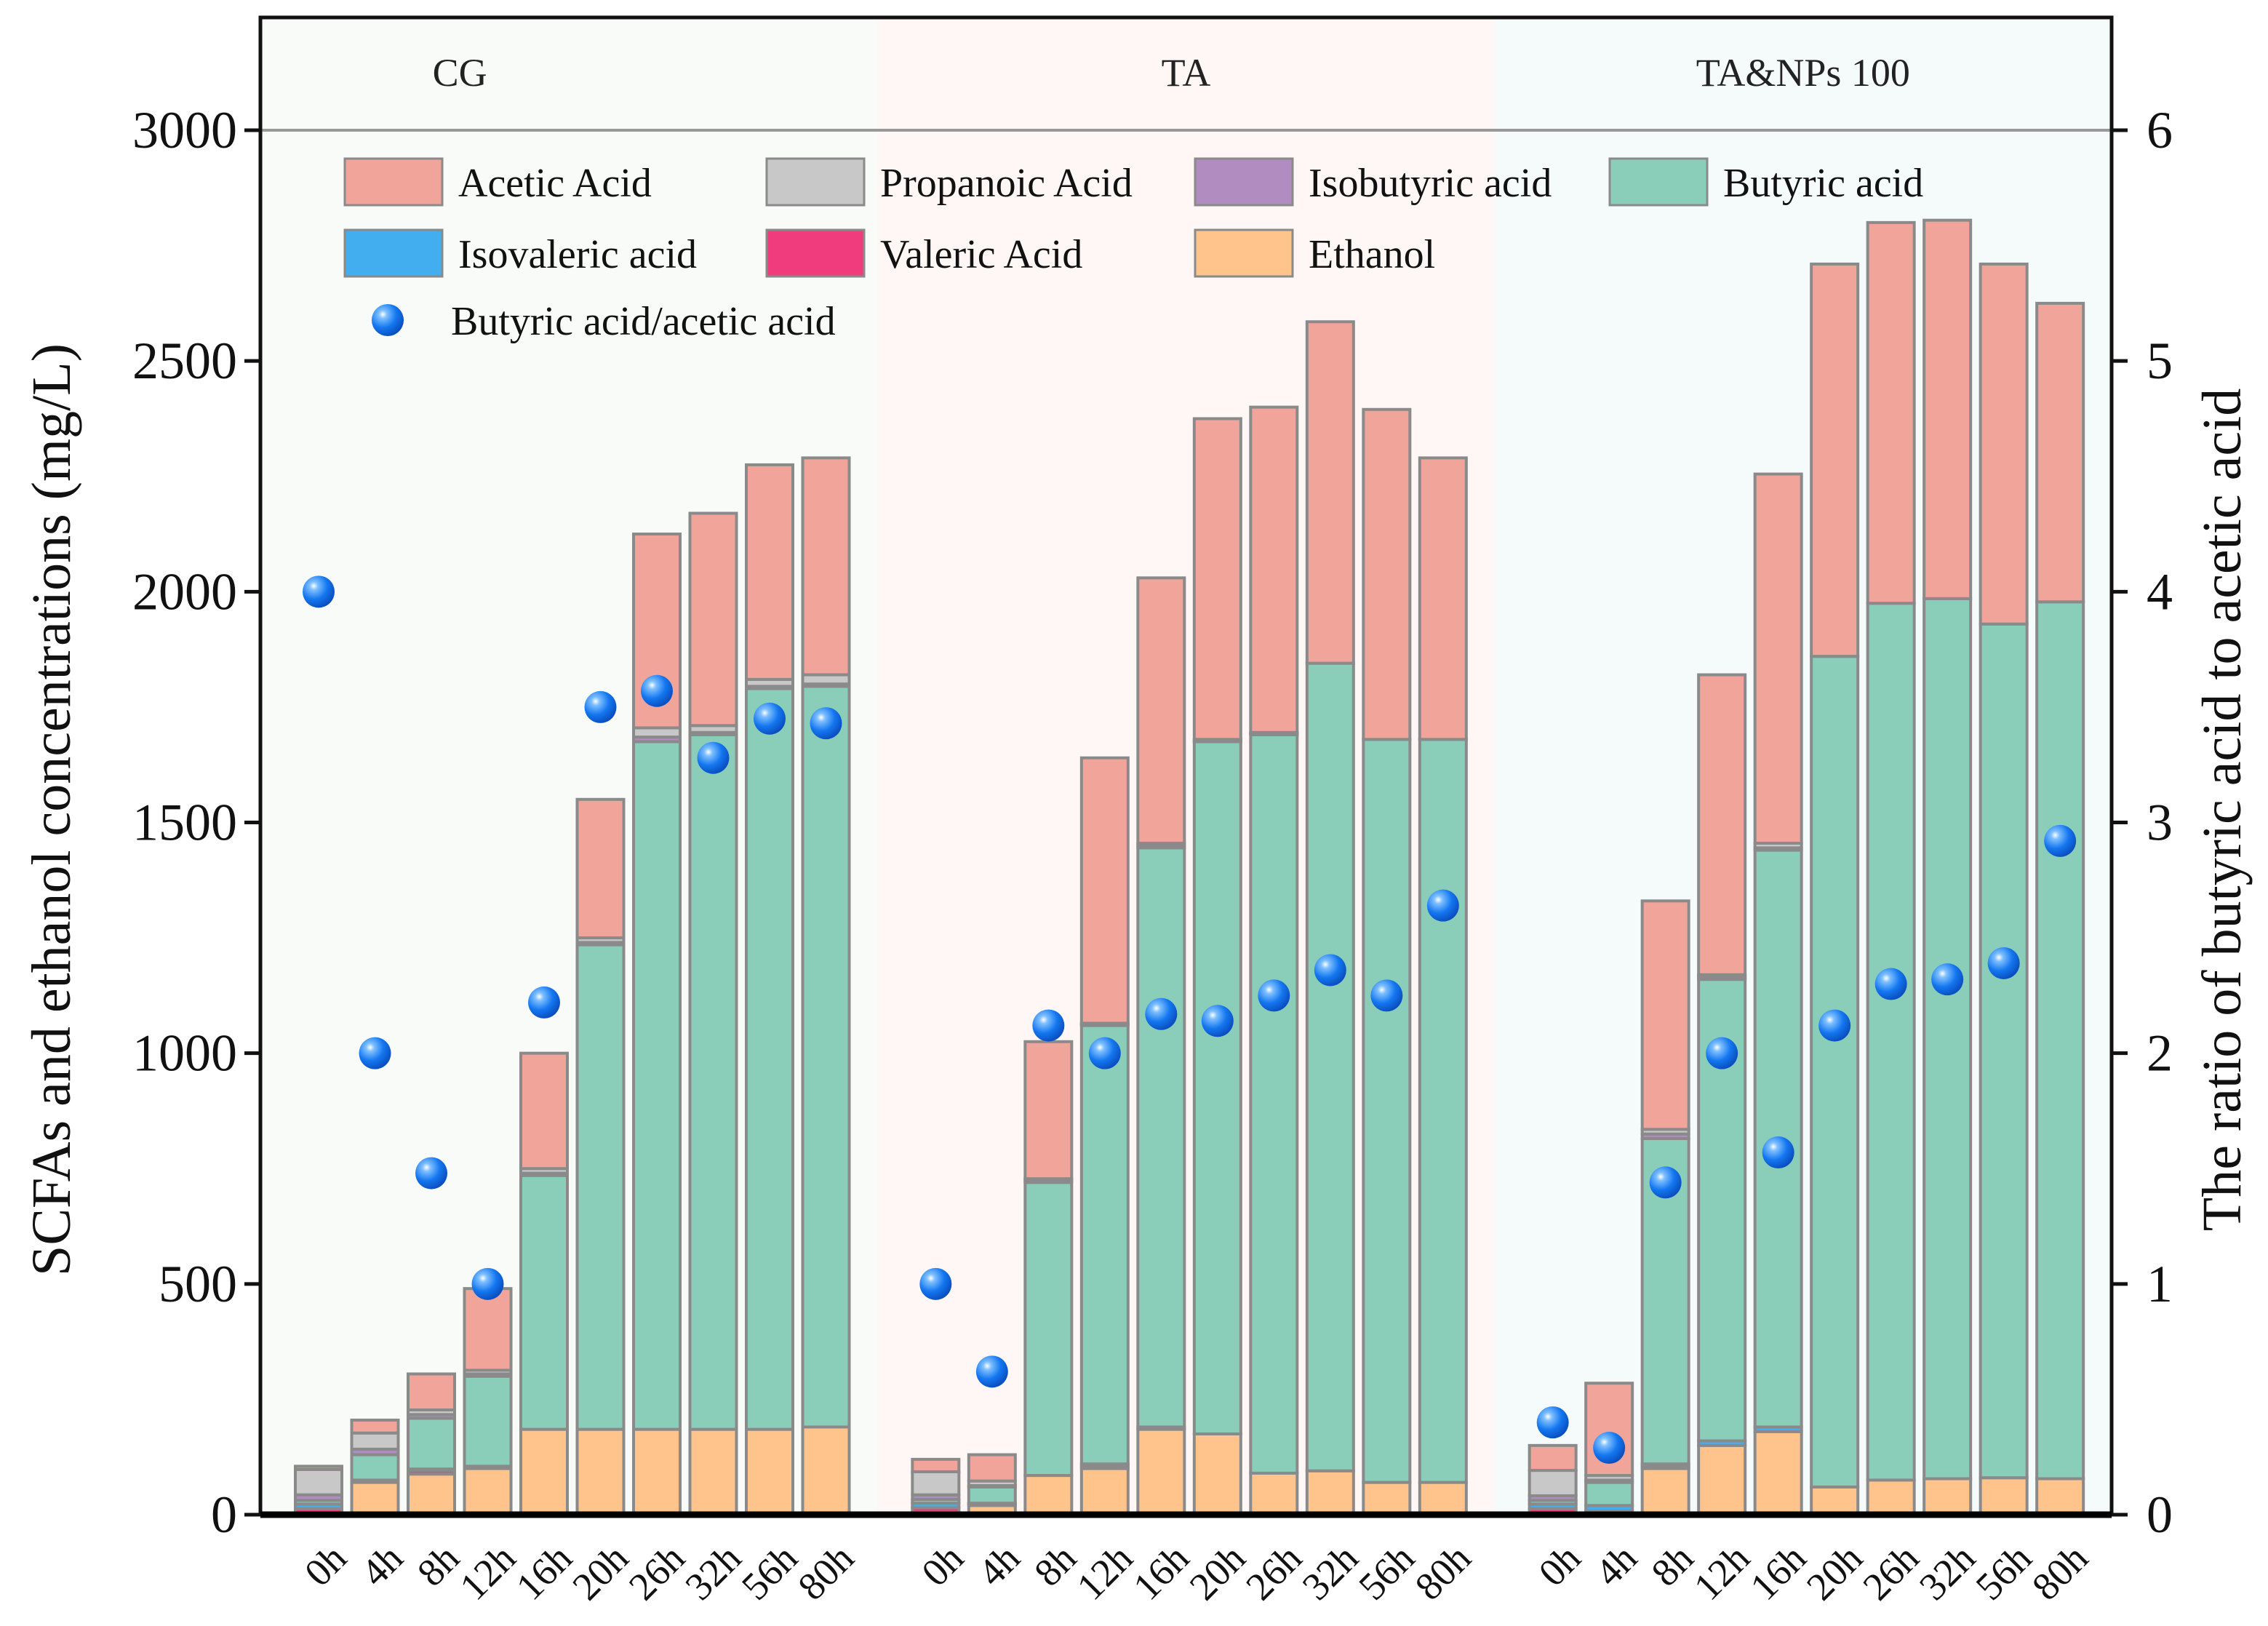 Image resolution: width=2268 pixels, height=1626 pixels. What do you see at coordinates (1443, 1572) in the screenshot?
I see `x-tick-label: 80h` at bounding box center [1443, 1572].